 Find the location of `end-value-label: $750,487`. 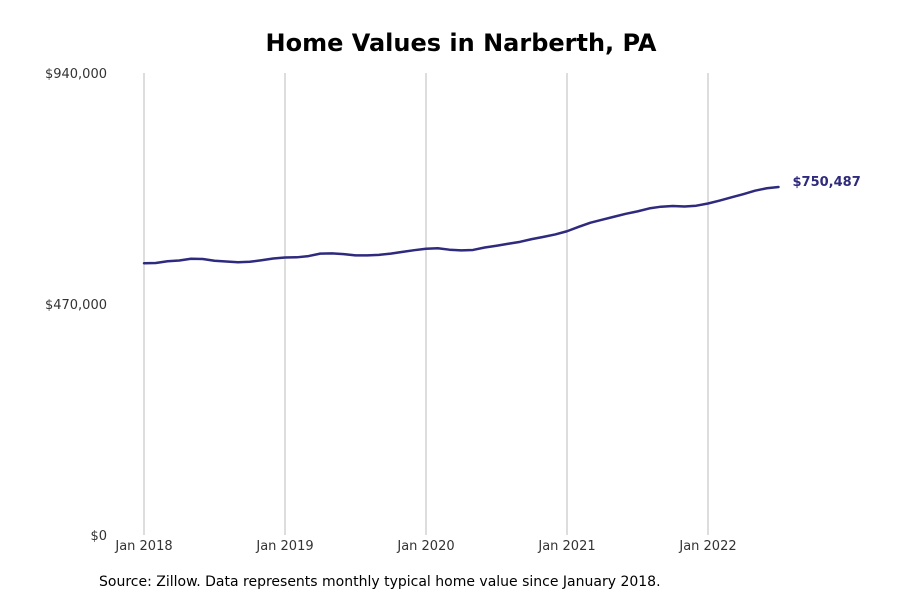

end-value-label: $750,487 is located at coordinates (827, 182).